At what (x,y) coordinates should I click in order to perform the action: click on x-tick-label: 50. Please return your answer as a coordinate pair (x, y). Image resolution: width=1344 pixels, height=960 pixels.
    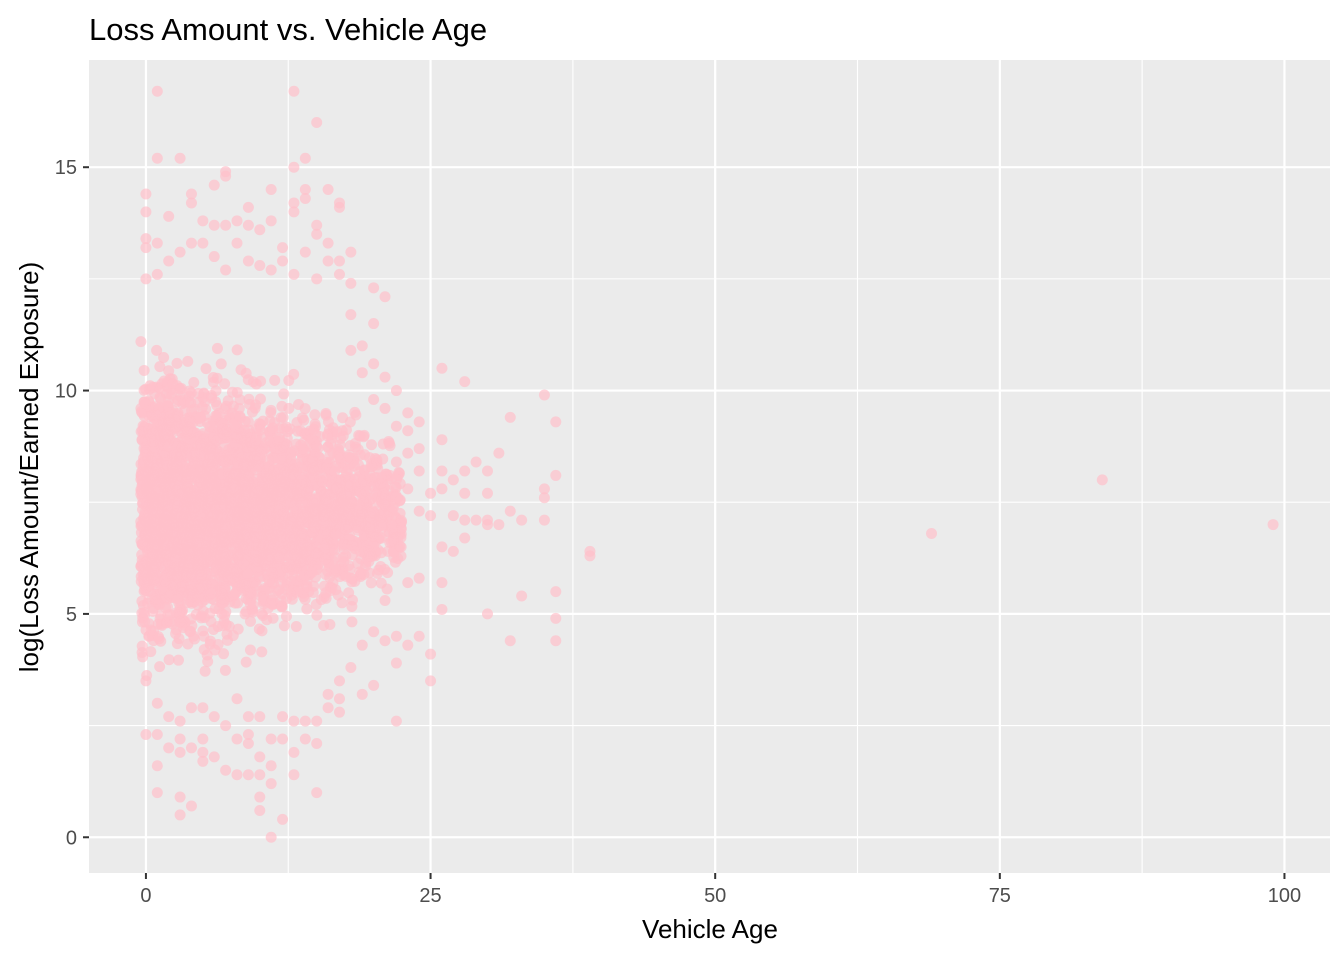
    Looking at the image, I should click on (715, 896).